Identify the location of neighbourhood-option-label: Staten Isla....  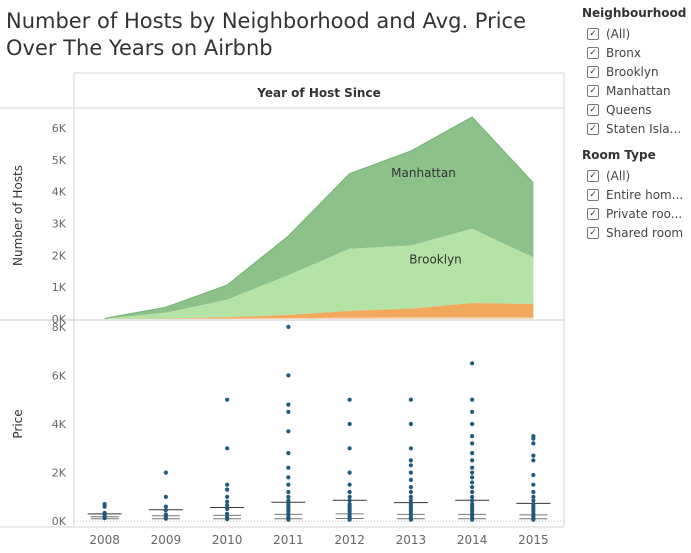
(644, 128).